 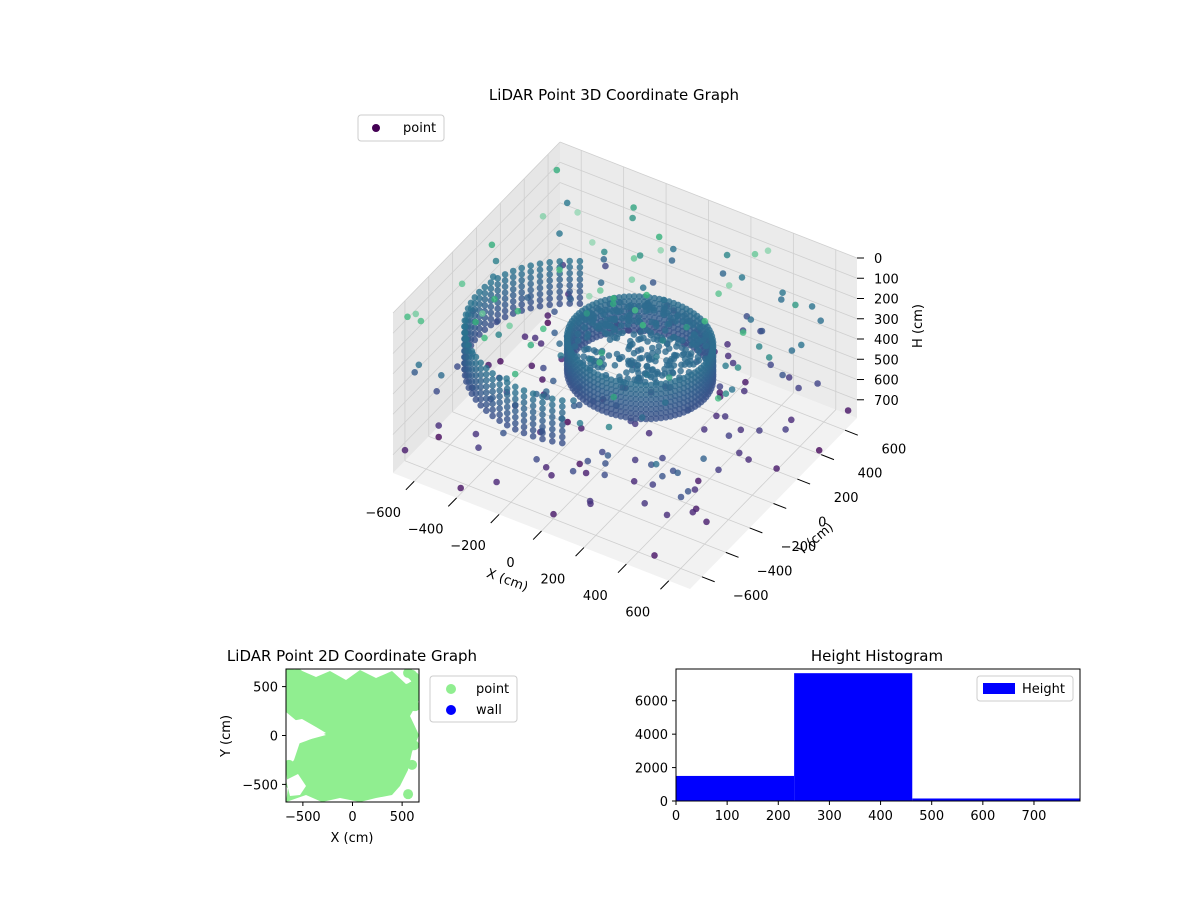 What do you see at coordinates (751, 596) in the screenshot?
I see `y-tick-label-3d: −600` at bounding box center [751, 596].